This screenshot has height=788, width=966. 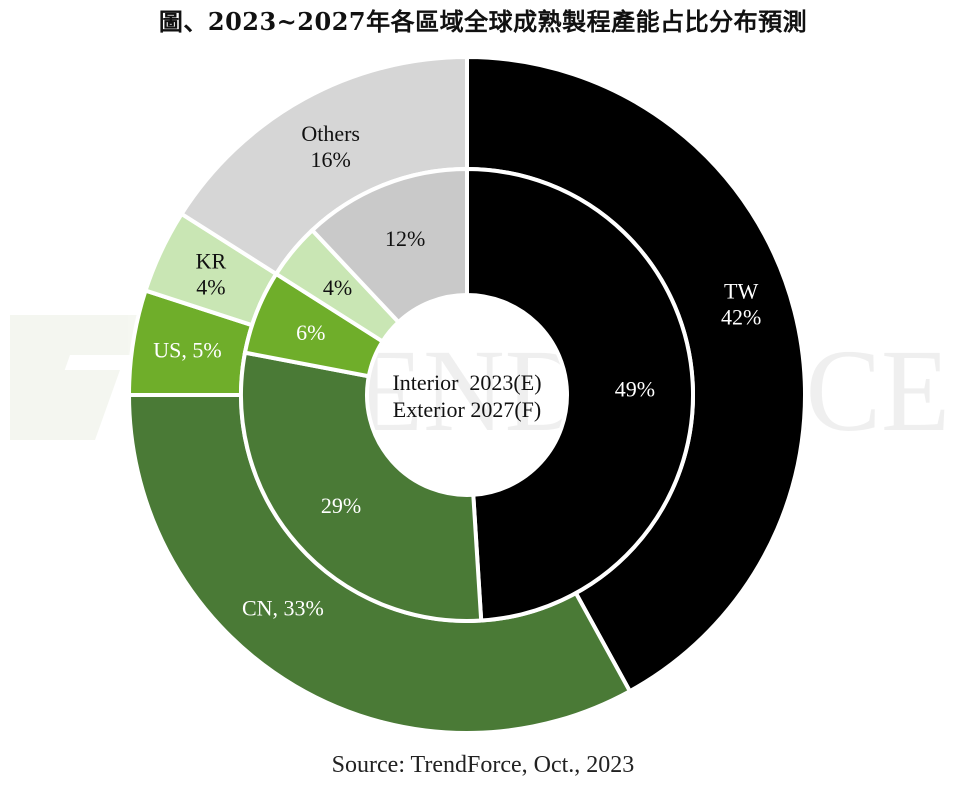 I want to click on center-label-line-2: Exterior 2027(F), so click(x=467, y=409).